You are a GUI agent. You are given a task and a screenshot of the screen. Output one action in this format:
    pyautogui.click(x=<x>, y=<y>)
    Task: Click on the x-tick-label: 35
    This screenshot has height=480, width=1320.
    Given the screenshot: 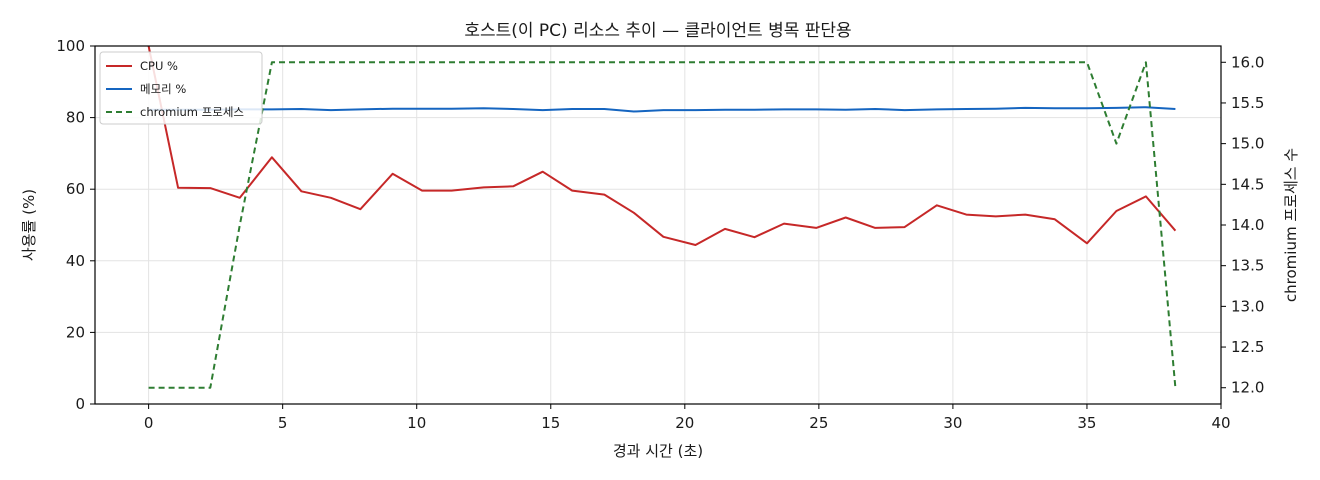 What is the action you would take?
    pyautogui.click(x=1086, y=423)
    